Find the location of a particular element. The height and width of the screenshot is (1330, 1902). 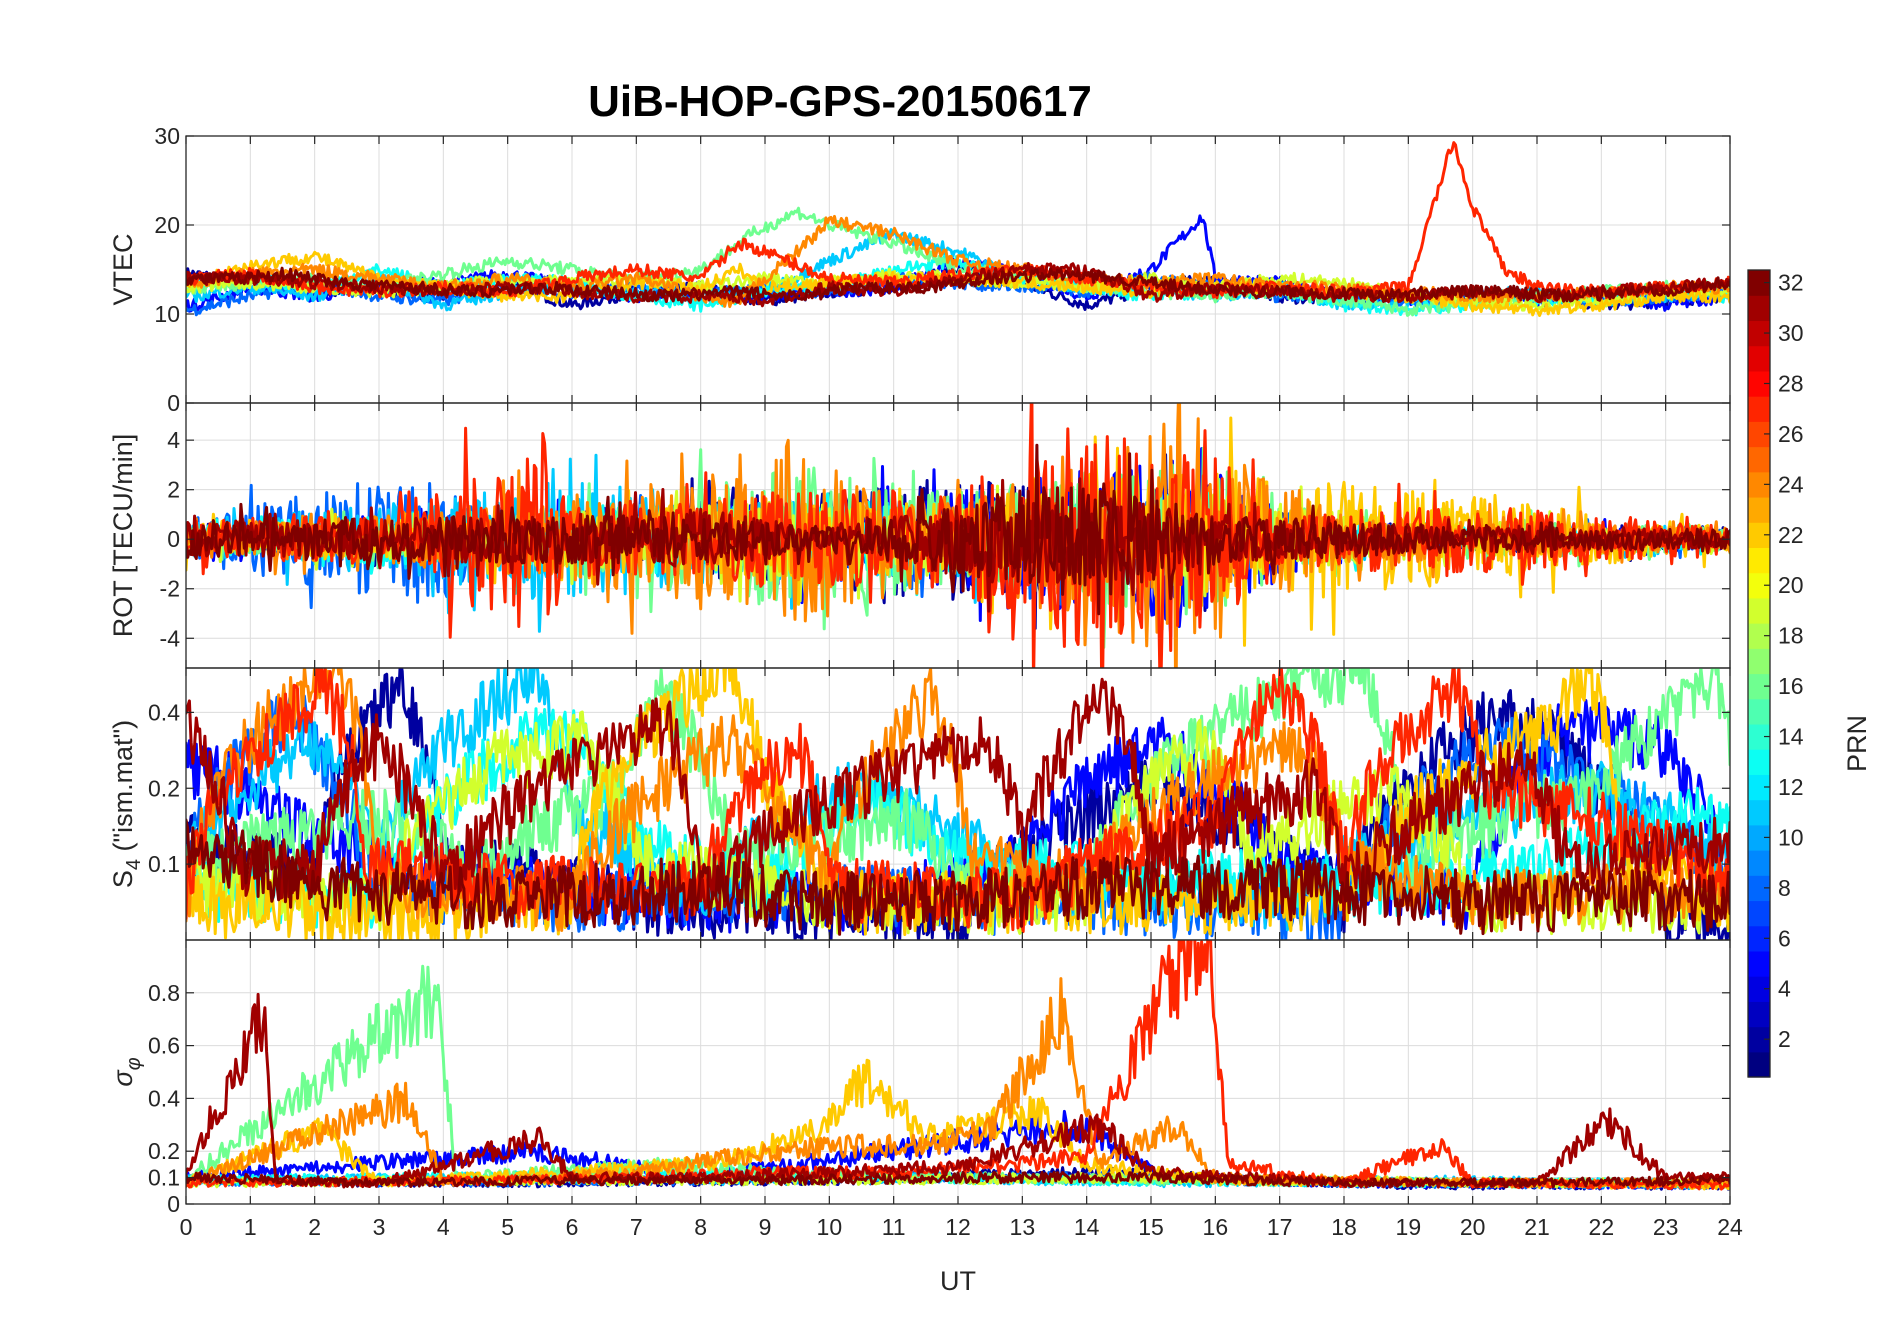

x-tick-label: 1 is located at coordinates (250, 1227).